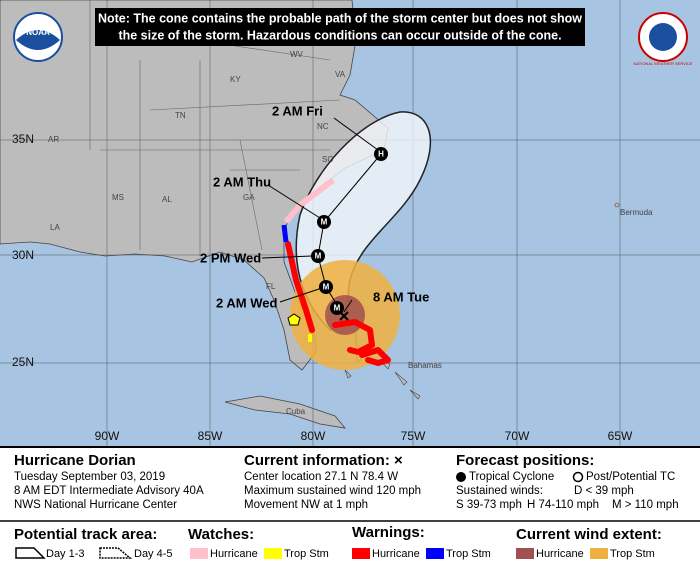  I want to click on nws-logo-inner, so click(663, 37).